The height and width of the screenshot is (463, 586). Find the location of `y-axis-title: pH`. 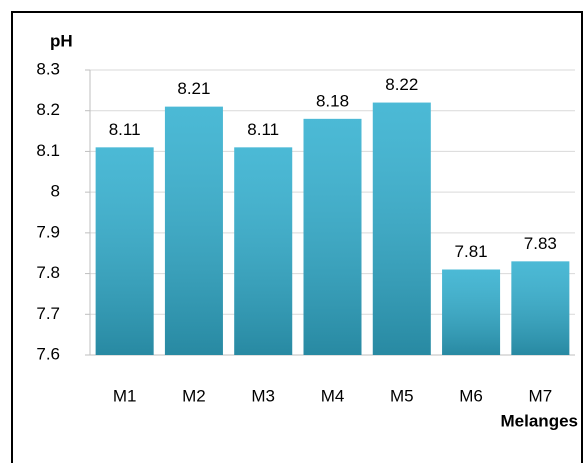

y-axis-title: pH is located at coordinates (61, 40).